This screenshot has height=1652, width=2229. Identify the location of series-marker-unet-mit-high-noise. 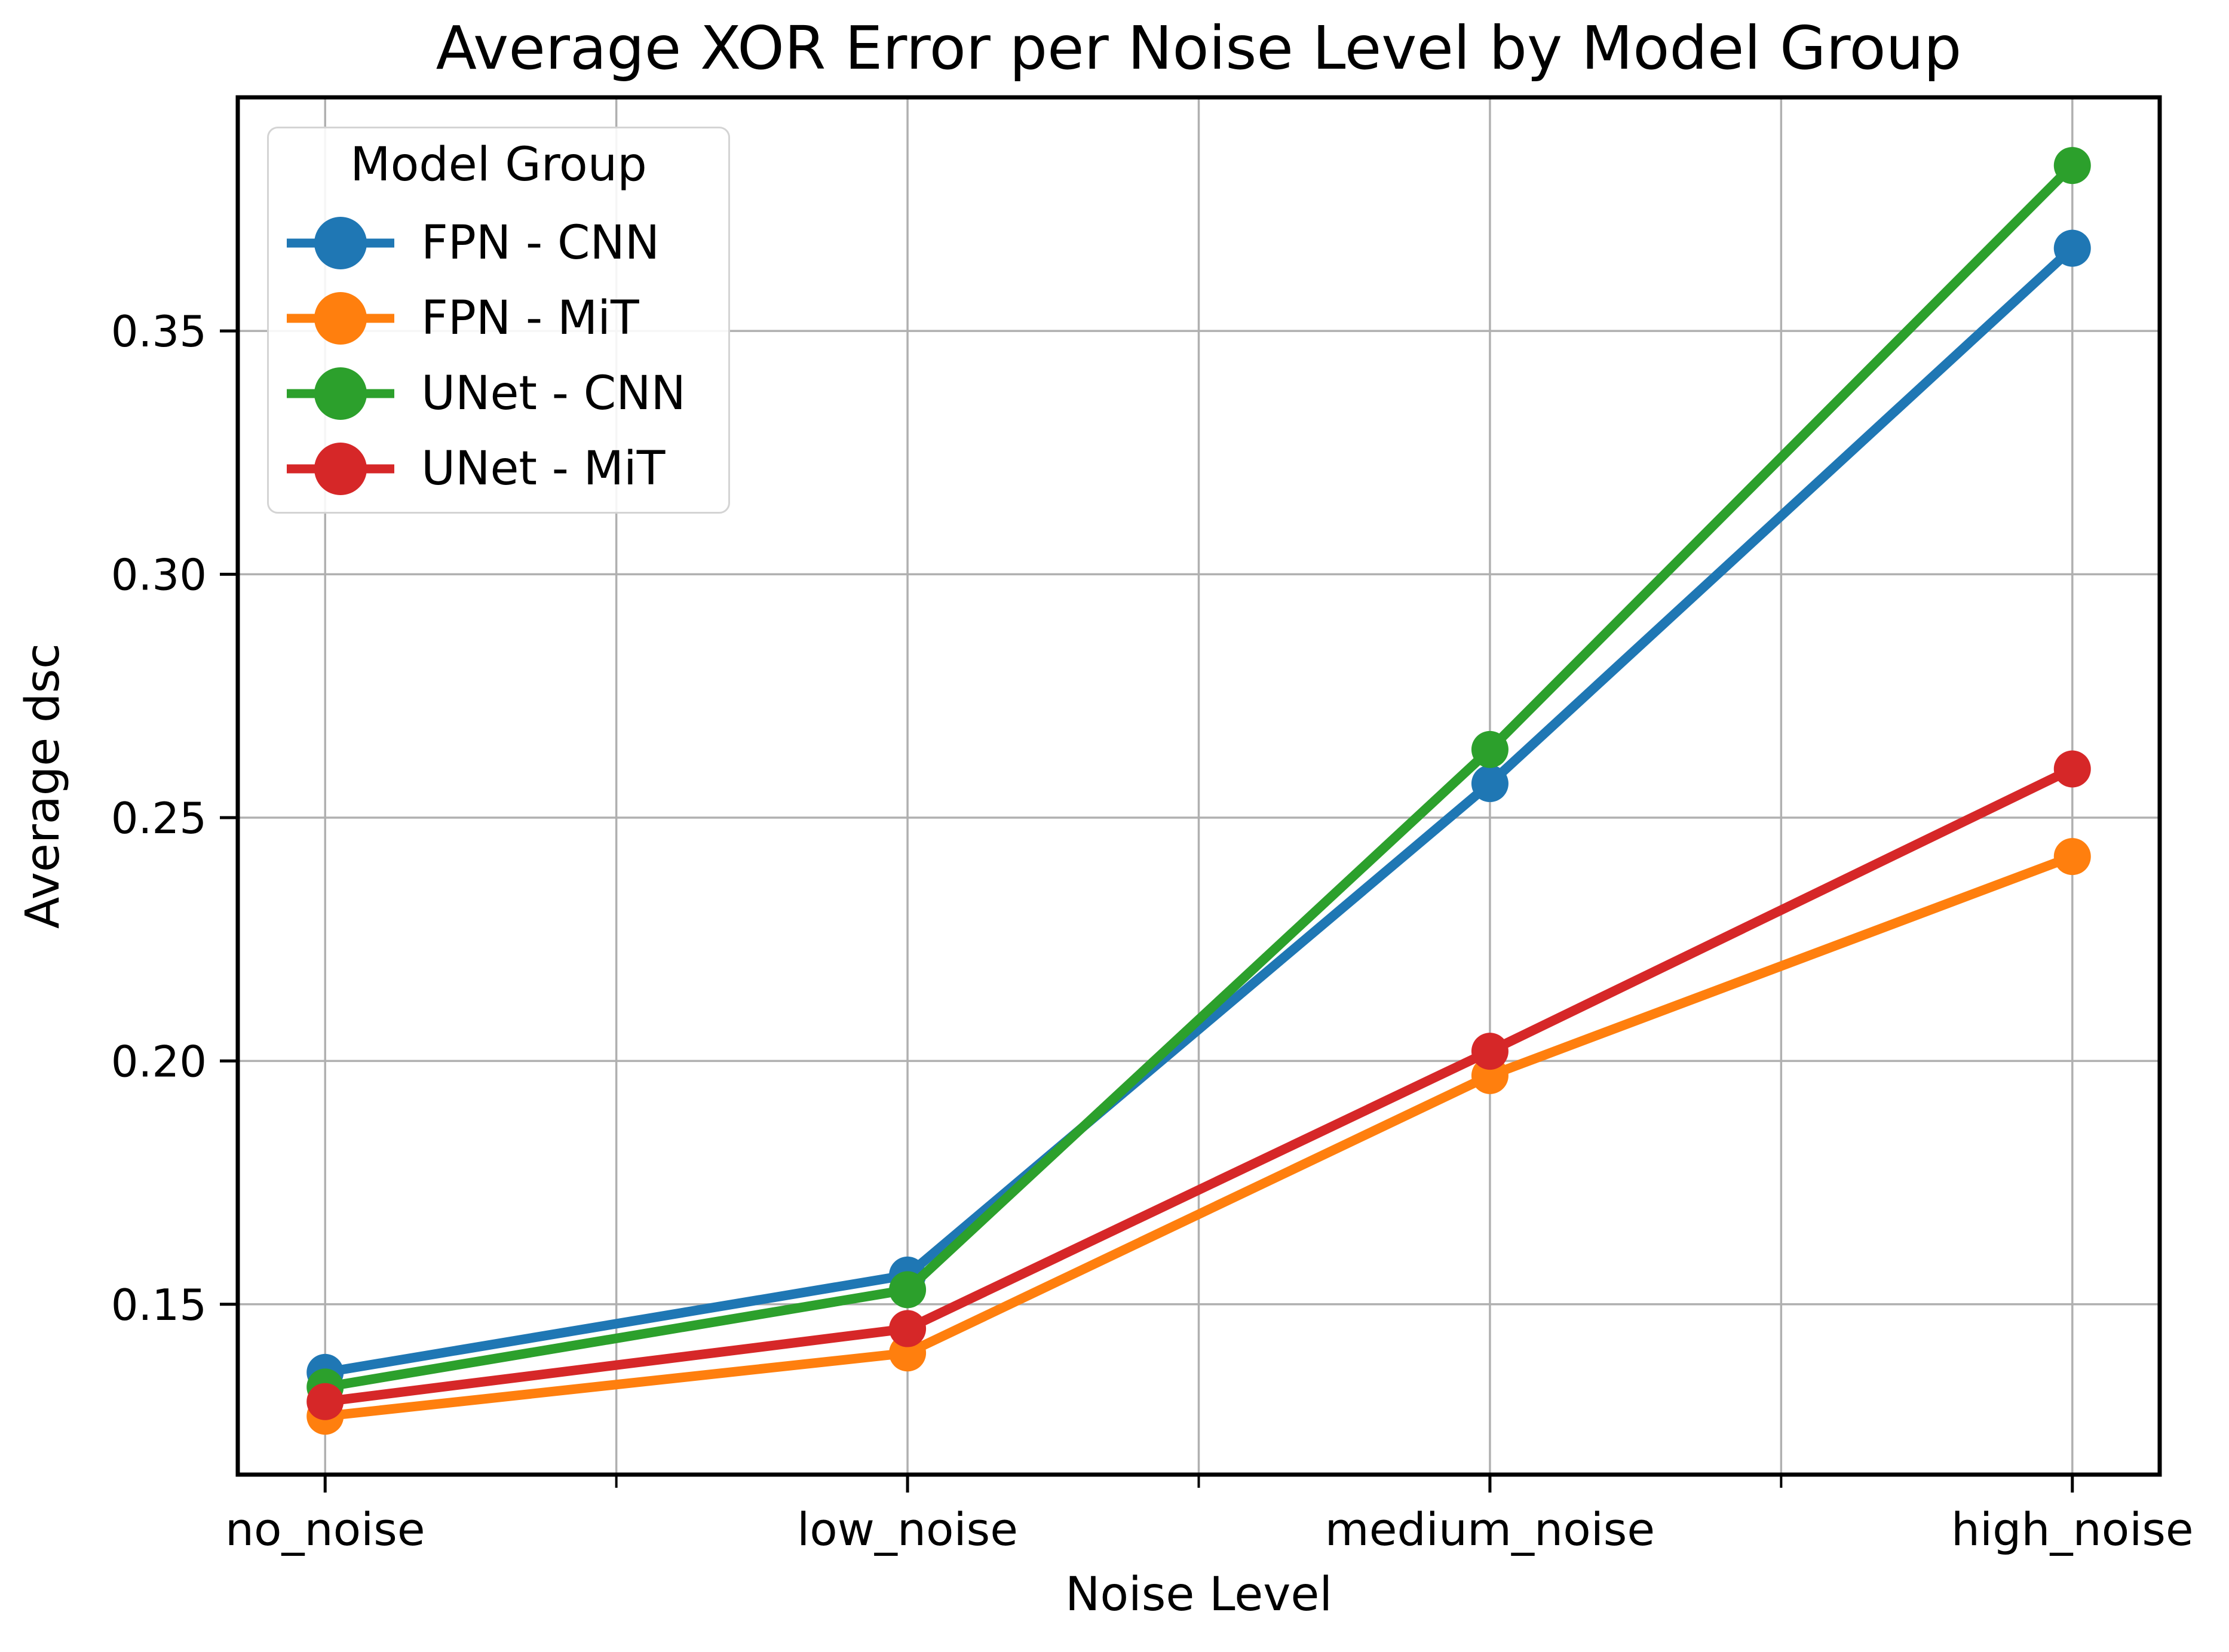
(2072, 769).